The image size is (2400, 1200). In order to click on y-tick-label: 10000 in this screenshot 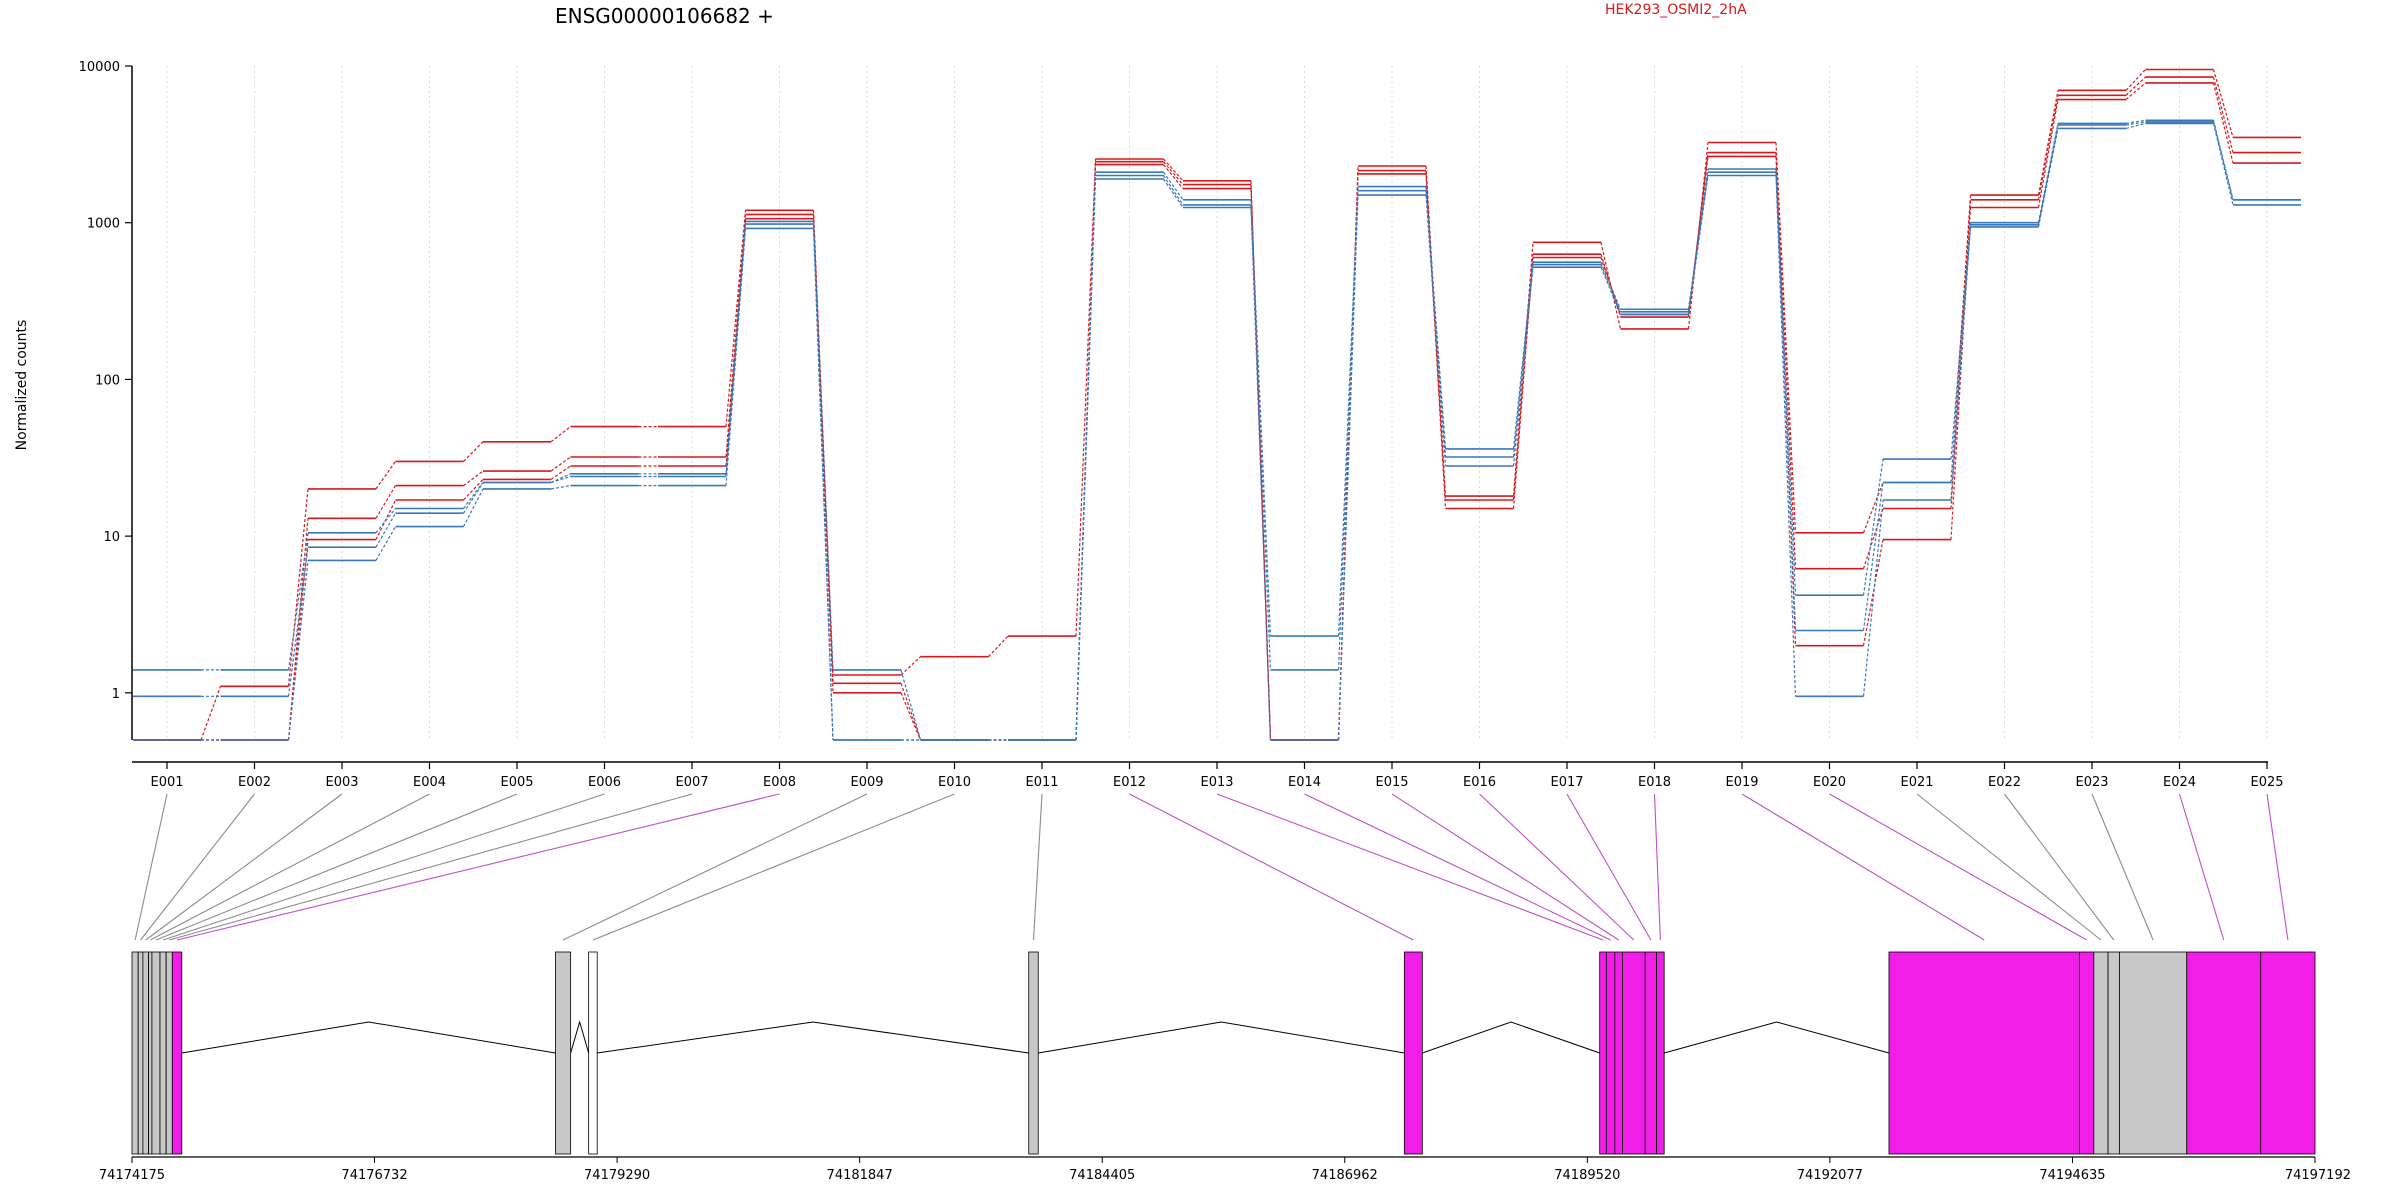, I will do `click(99, 67)`.